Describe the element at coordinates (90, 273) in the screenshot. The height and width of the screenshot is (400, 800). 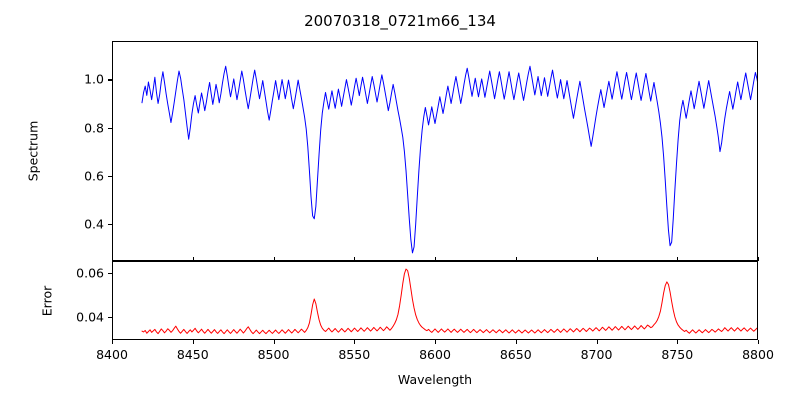
I see `error-ytick-label: 0.06` at that location.